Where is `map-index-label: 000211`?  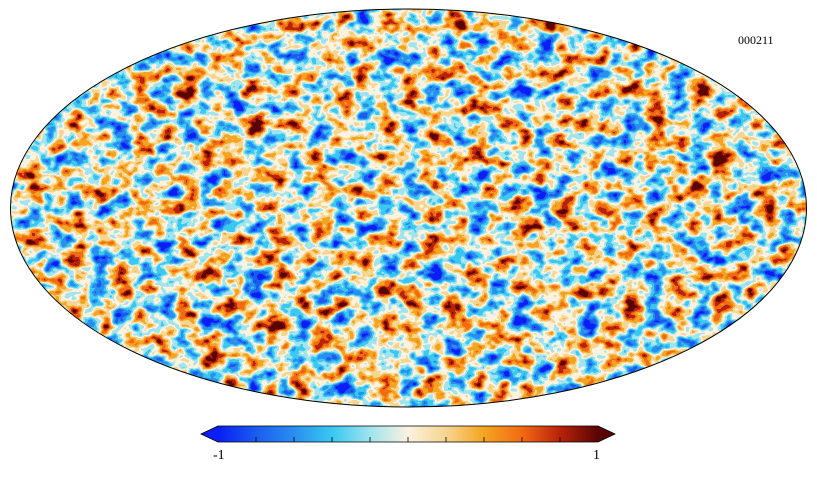
map-index-label: 000211 is located at coordinates (756, 40).